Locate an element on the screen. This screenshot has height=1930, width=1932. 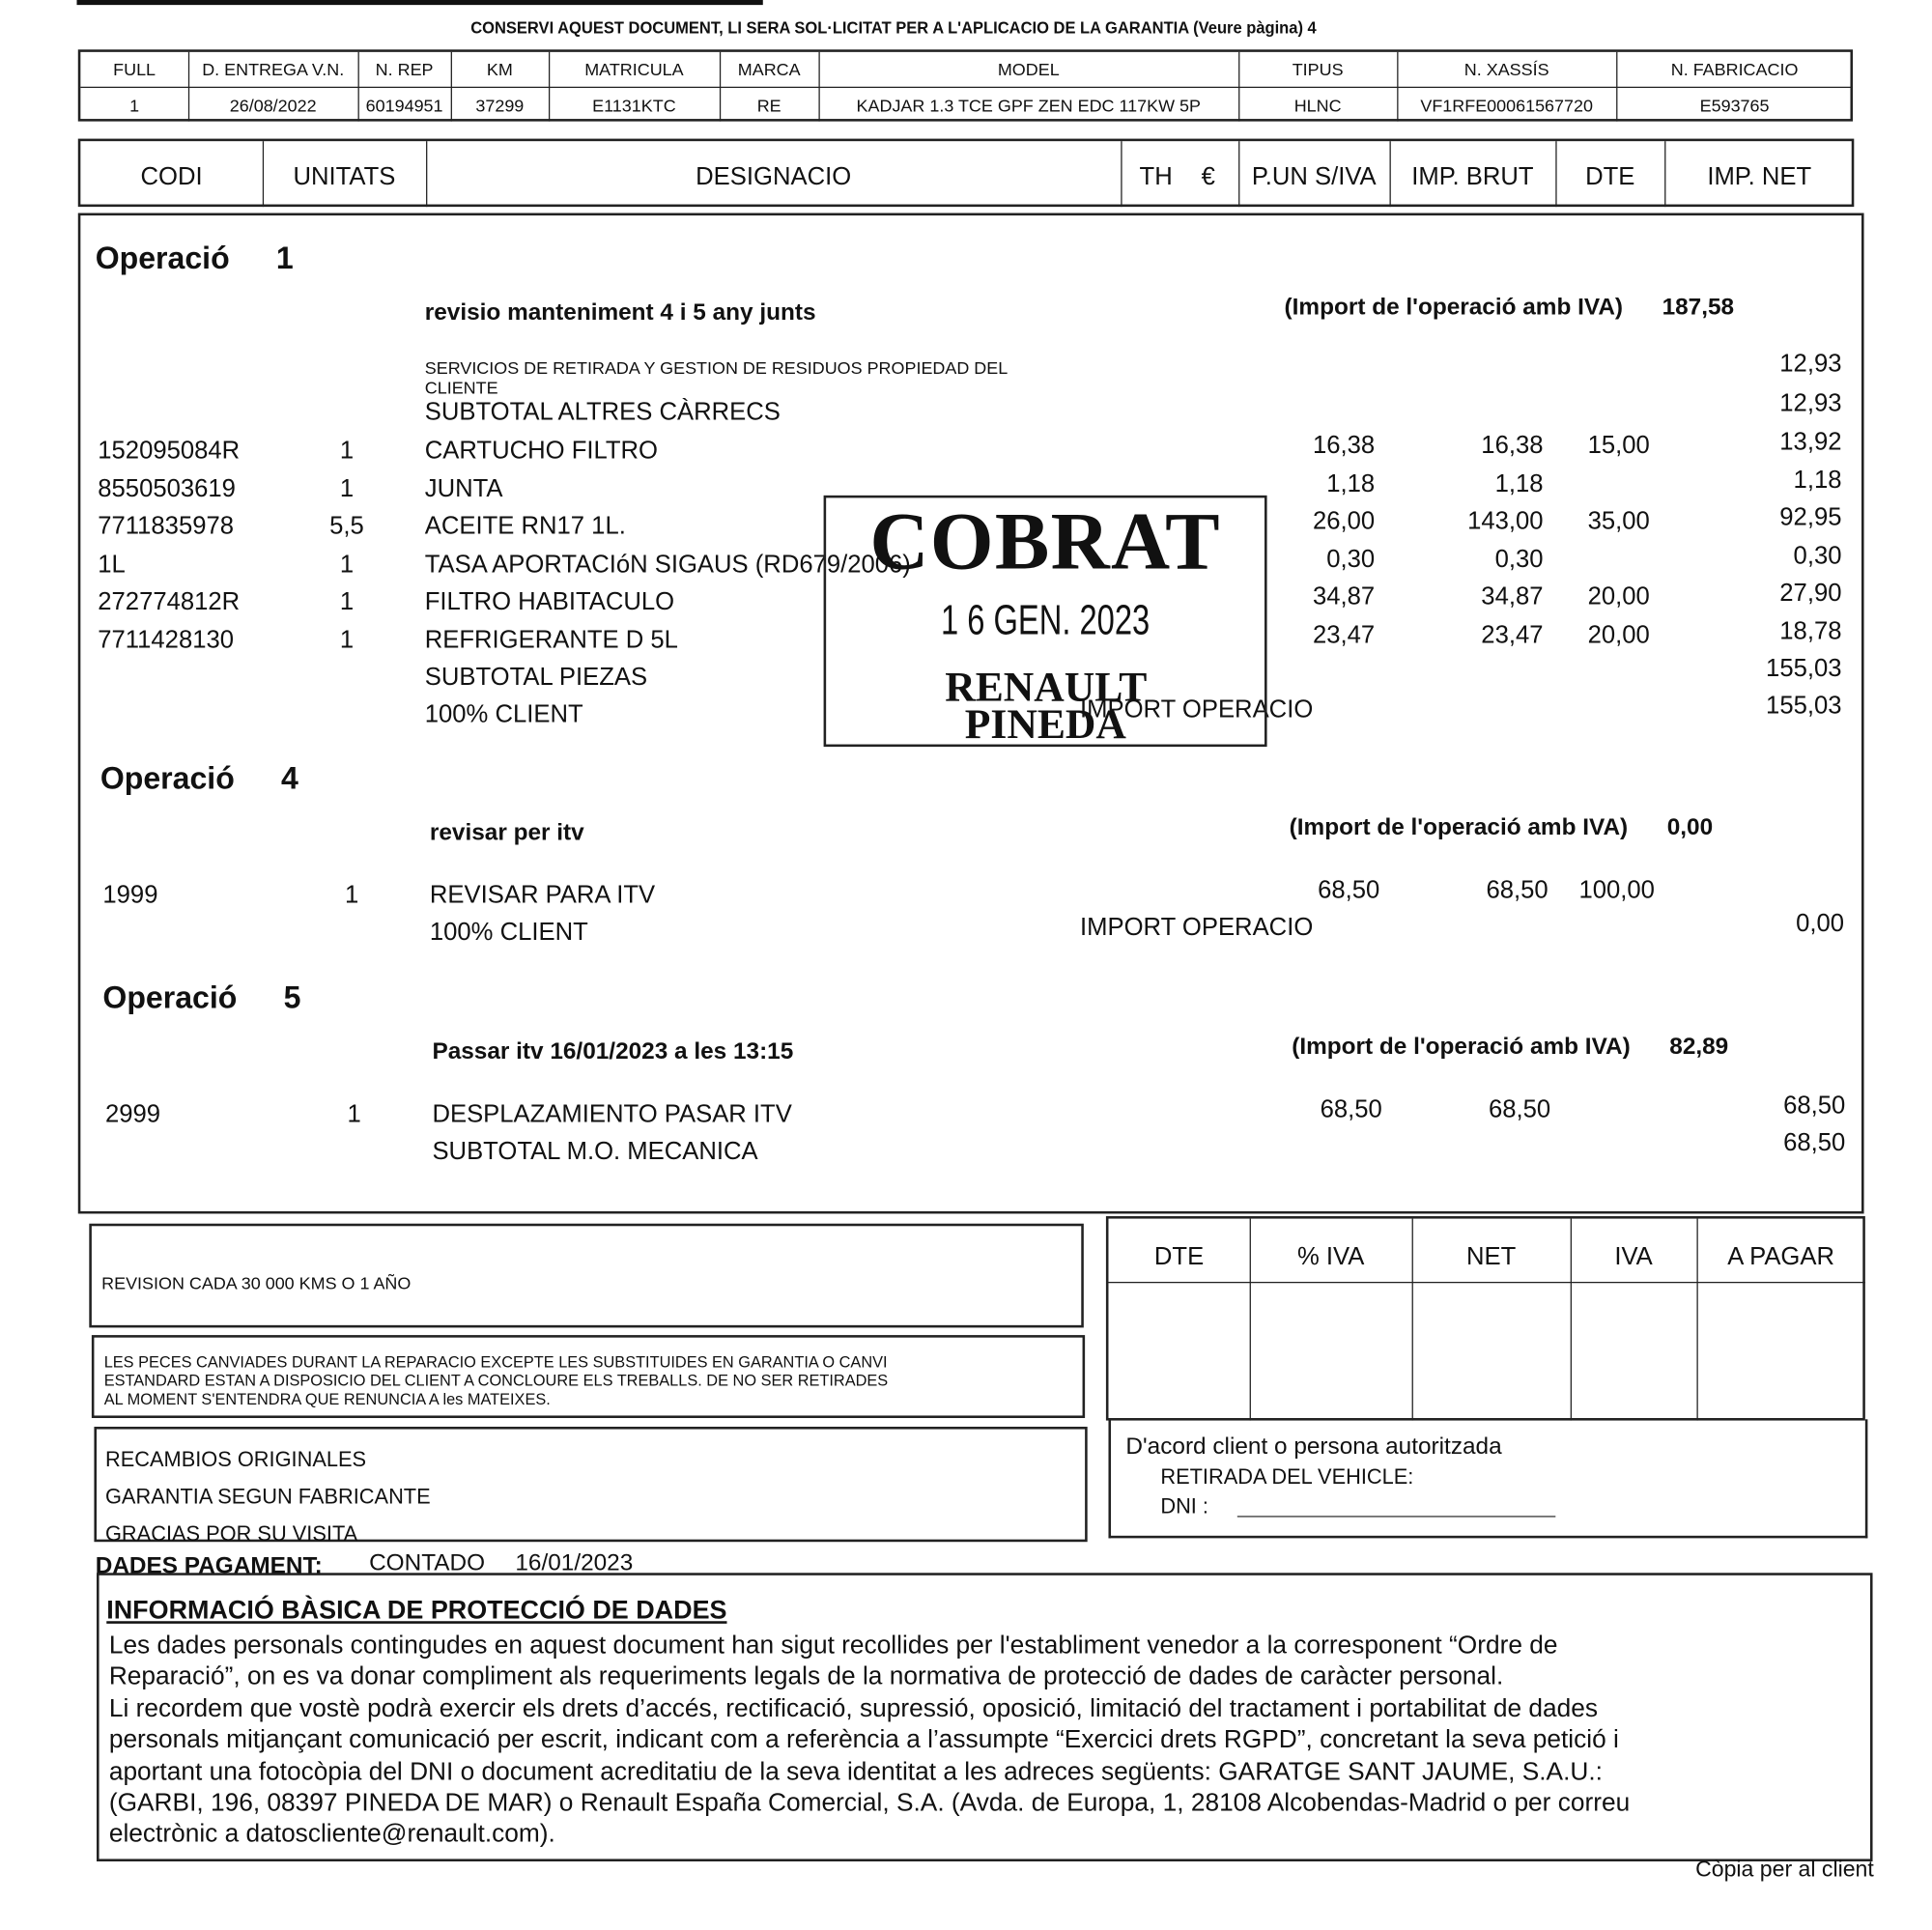
vehicle-value-8: VF1RFE00061567720 is located at coordinates (1506, 106).